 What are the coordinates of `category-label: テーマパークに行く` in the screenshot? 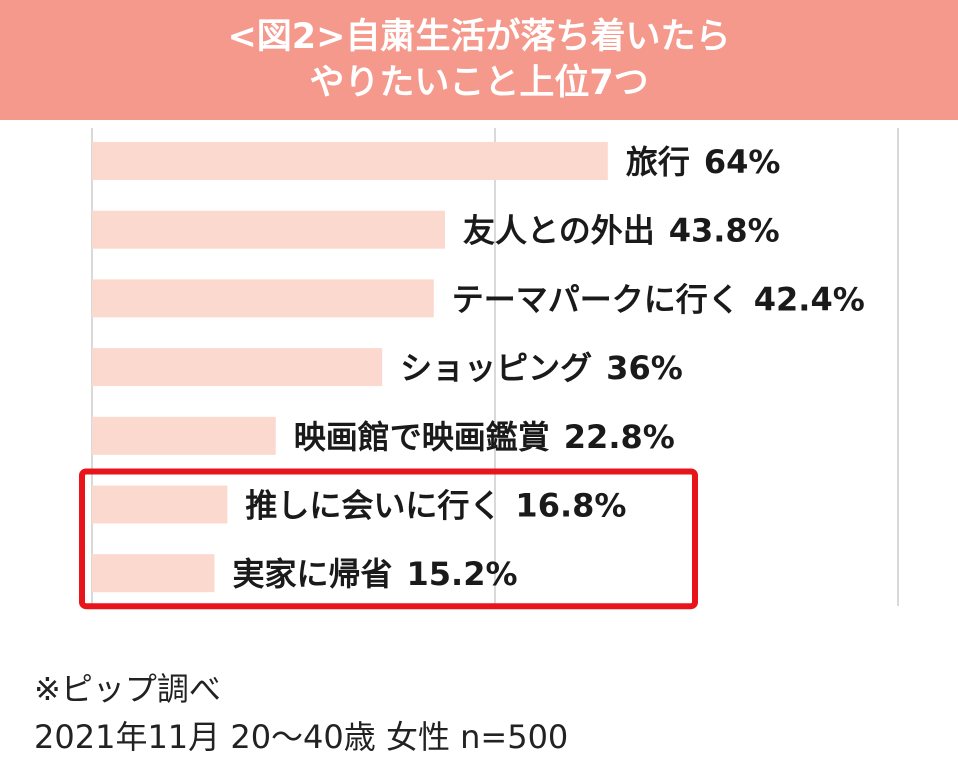 It's located at (596, 299).